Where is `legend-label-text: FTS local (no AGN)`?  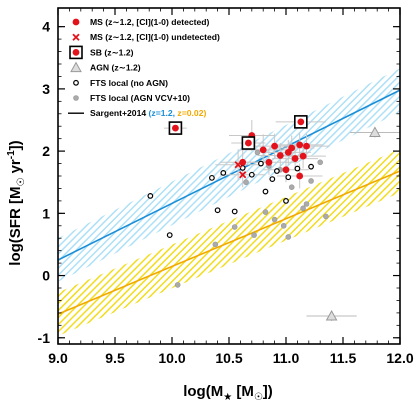
legend-label-text: FTS local (no AGN) is located at coordinates (129, 83).